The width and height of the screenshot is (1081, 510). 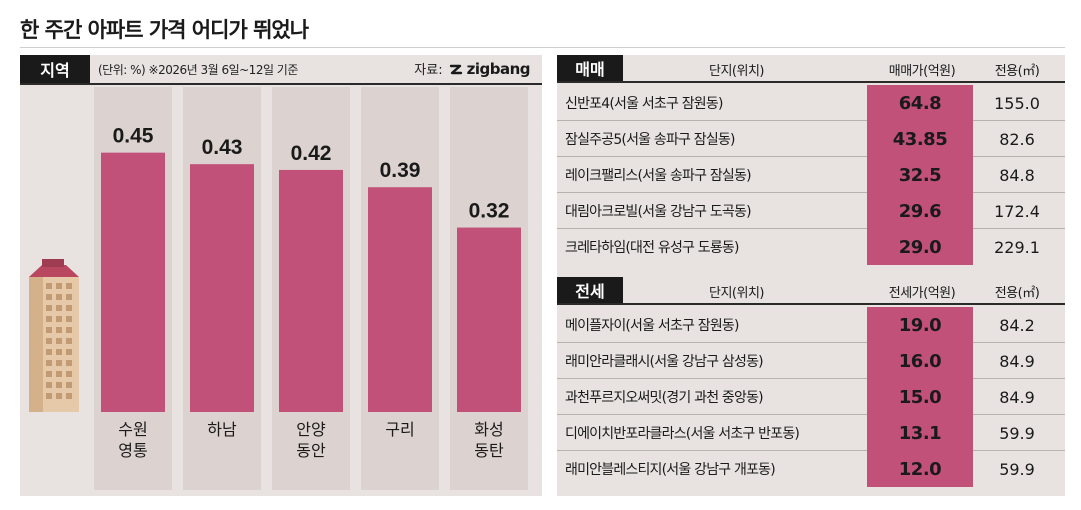 What do you see at coordinates (920, 433) in the screenshot?
I see `jeonse-price: 13.1` at bounding box center [920, 433].